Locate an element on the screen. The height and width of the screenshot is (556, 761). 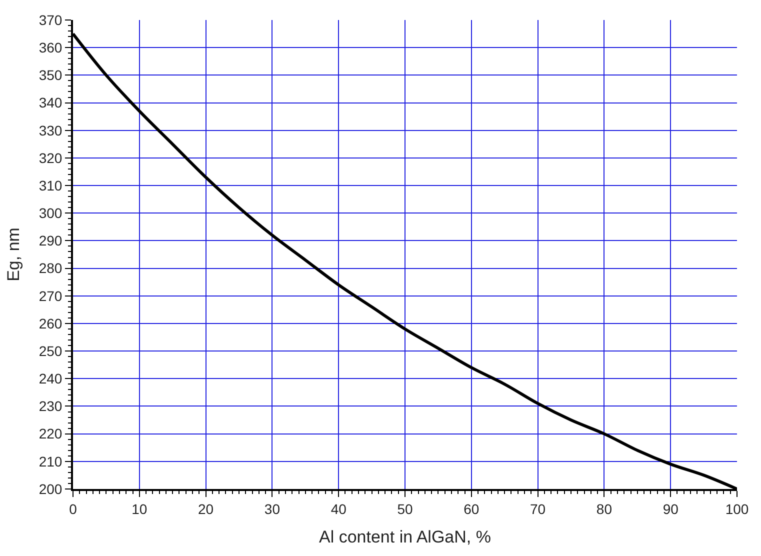
y-tick-label: 250 is located at coordinates (50, 350).